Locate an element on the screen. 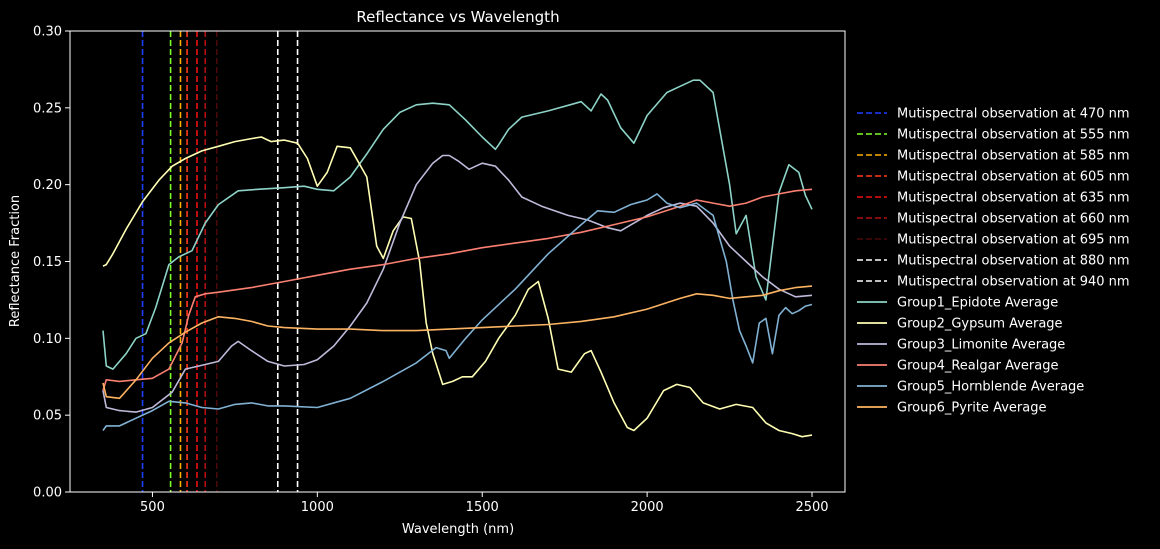 This screenshot has width=1160, height=549. legend-label-series-6: Group6_Pyrite Average is located at coordinates (971, 408).